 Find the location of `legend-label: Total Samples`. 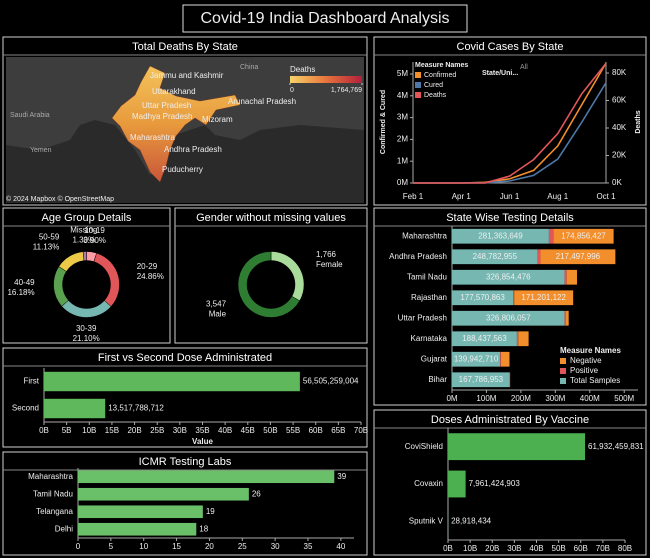

legend-label: Total Samples is located at coordinates (595, 380).